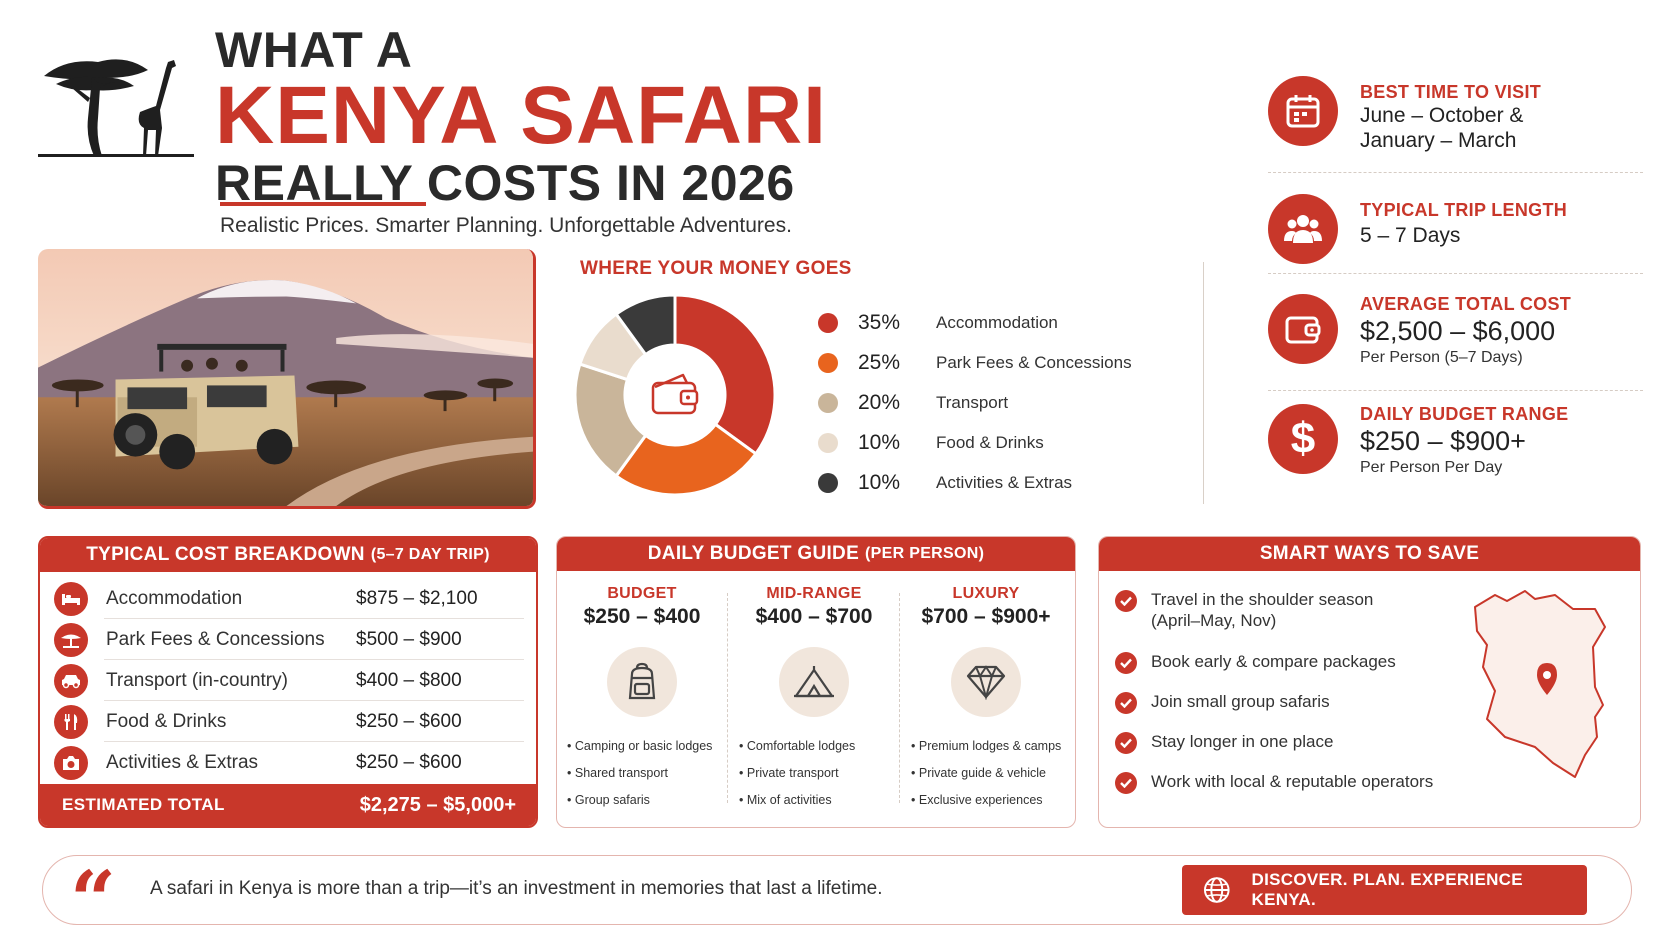 Image resolution: width=1672 pixels, height=941 pixels. What do you see at coordinates (789, 773) in the screenshot?
I see `tier-feature: • Private transport` at bounding box center [789, 773].